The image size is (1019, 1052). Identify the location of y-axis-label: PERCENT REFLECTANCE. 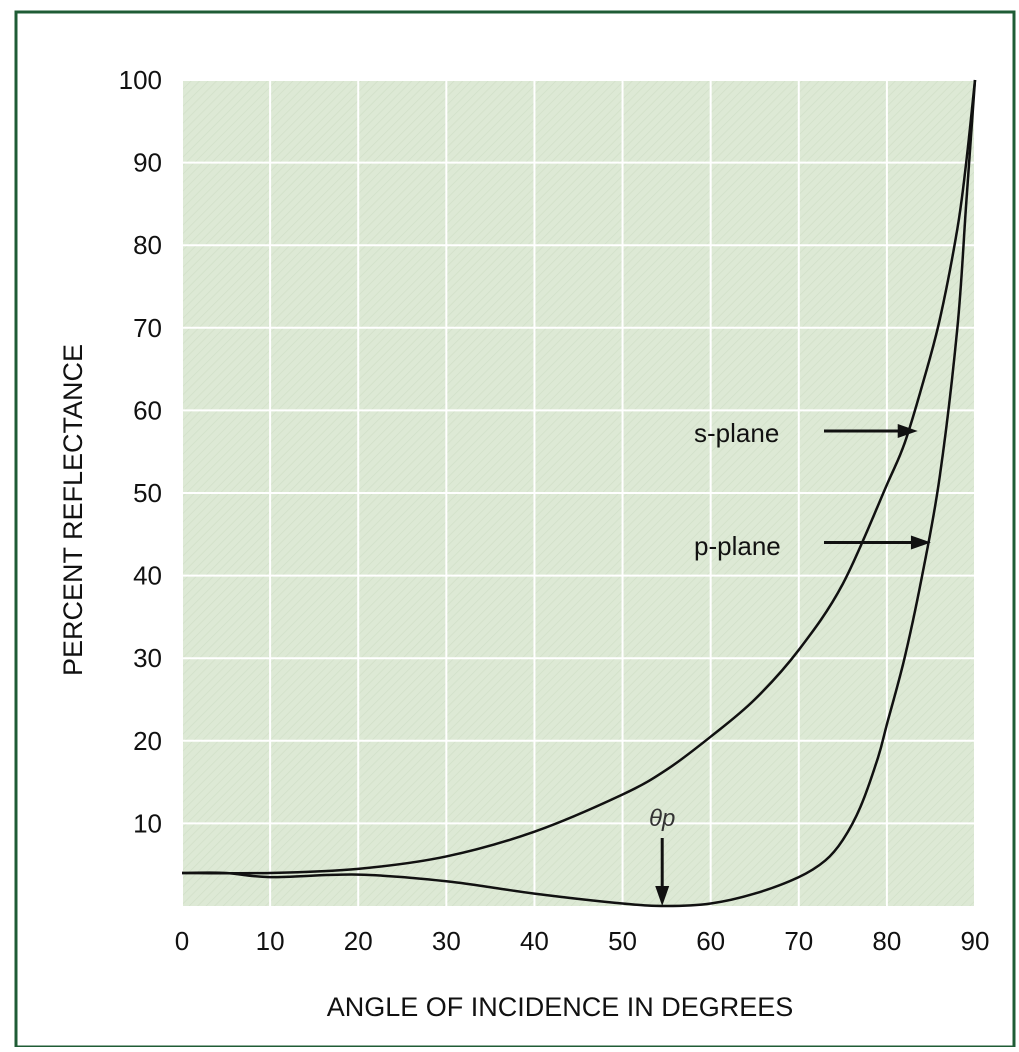
(73, 510).